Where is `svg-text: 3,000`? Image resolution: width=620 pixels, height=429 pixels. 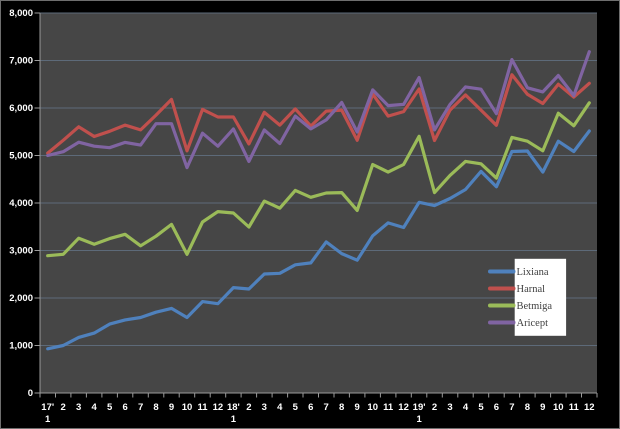 svg-text: 3,000 is located at coordinates (21, 251).